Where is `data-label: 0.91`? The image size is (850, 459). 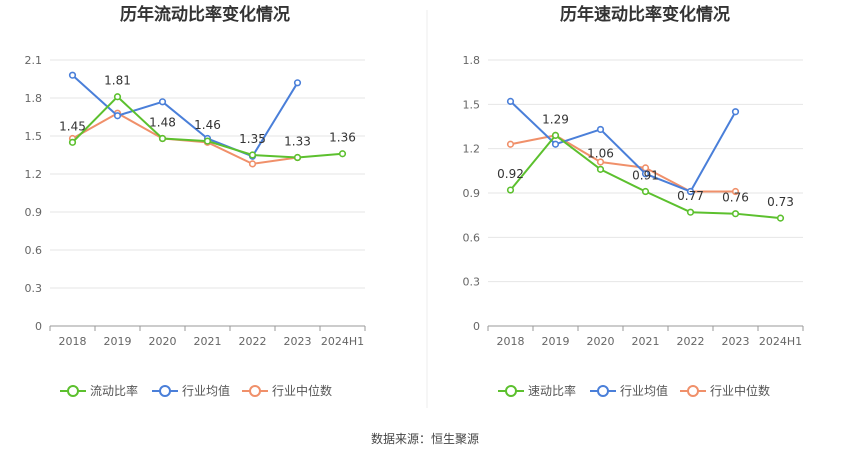 data-label: 0.91 is located at coordinates (645, 176).